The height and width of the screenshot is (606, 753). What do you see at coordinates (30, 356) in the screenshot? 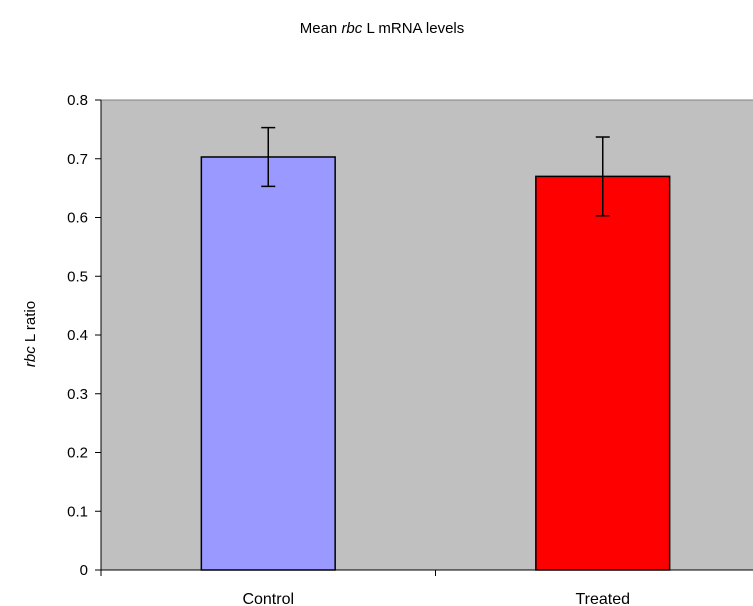
I see `y-axis-label-italic: rbc` at bounding box center [30, 356].